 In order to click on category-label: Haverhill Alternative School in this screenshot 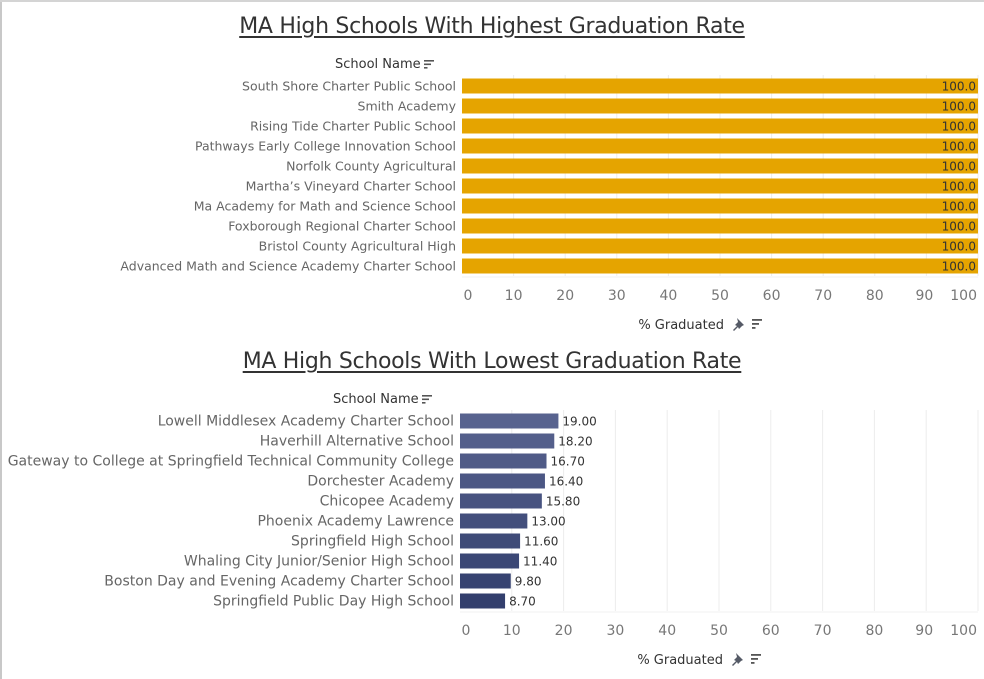, I will do `click(357, 442)`.